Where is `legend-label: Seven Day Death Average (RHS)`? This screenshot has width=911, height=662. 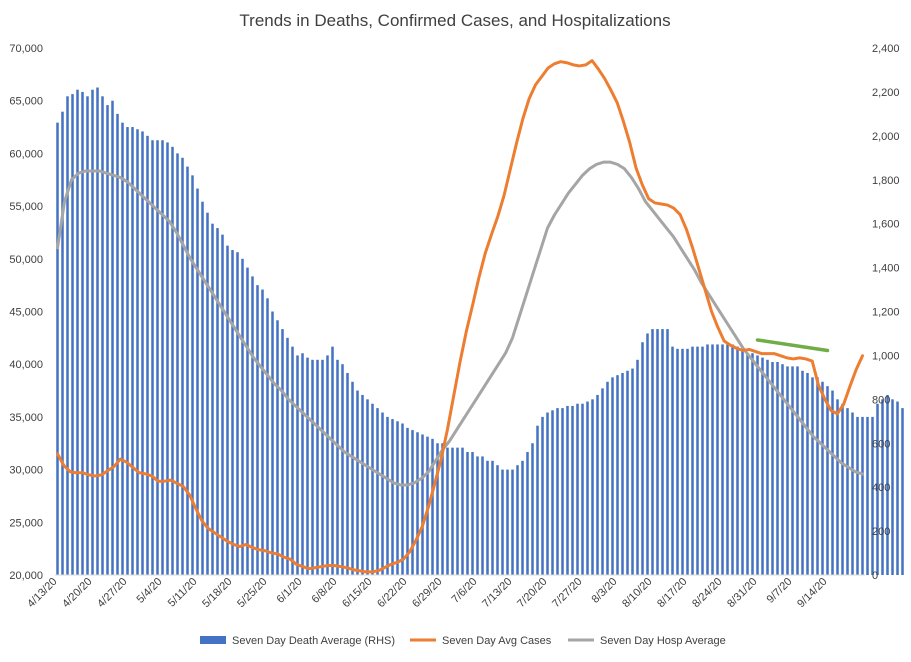
legend-label: Seven Day Death Average (RHS) is located at coordinates (313, 641).